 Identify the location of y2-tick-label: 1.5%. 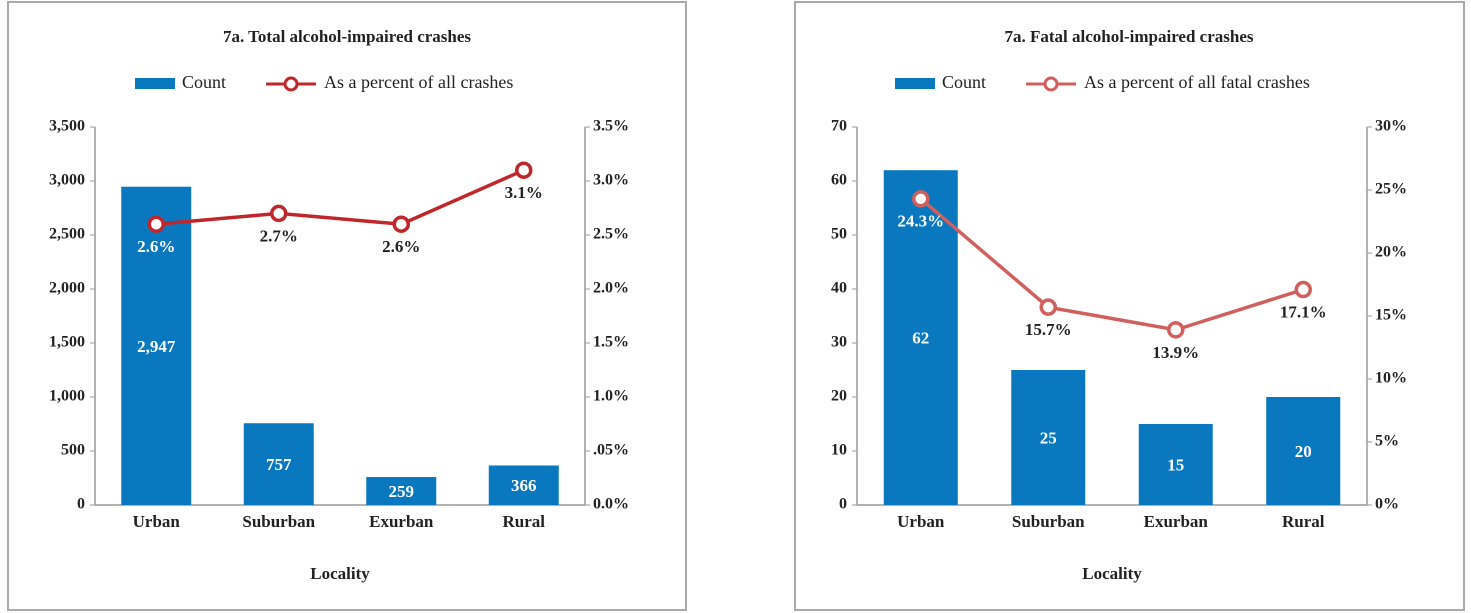
(611, 342).